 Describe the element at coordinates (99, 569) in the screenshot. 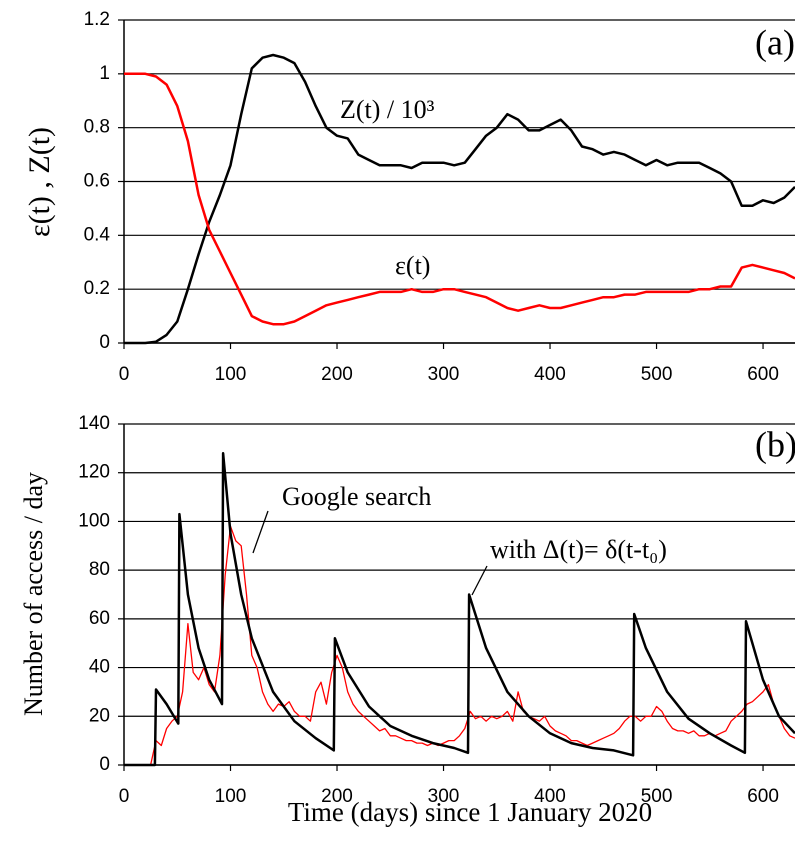

I see `y-tick-label: 80` at that location.